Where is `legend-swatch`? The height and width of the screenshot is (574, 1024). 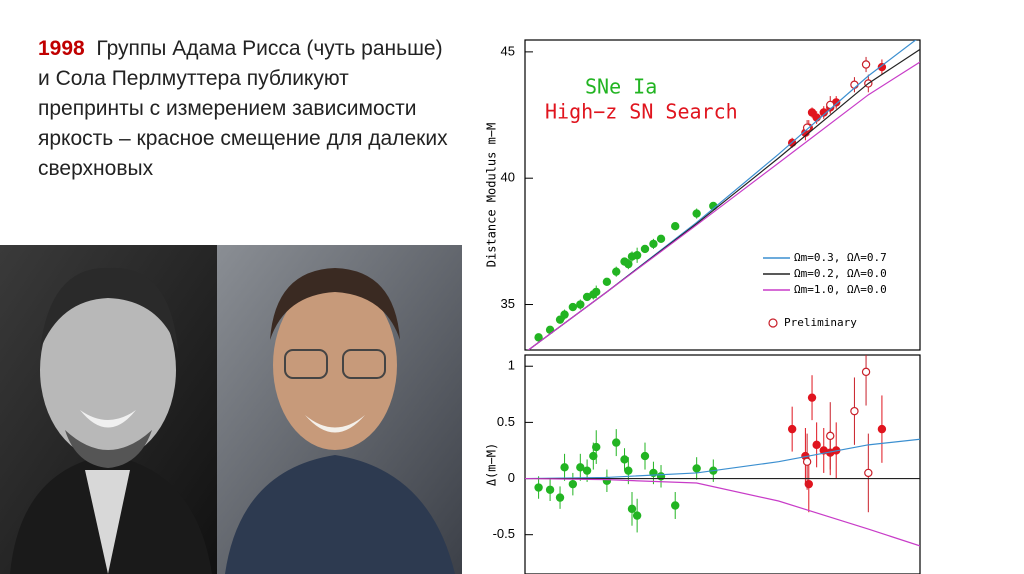
legend-swatch is located at coordinates (773, 323).